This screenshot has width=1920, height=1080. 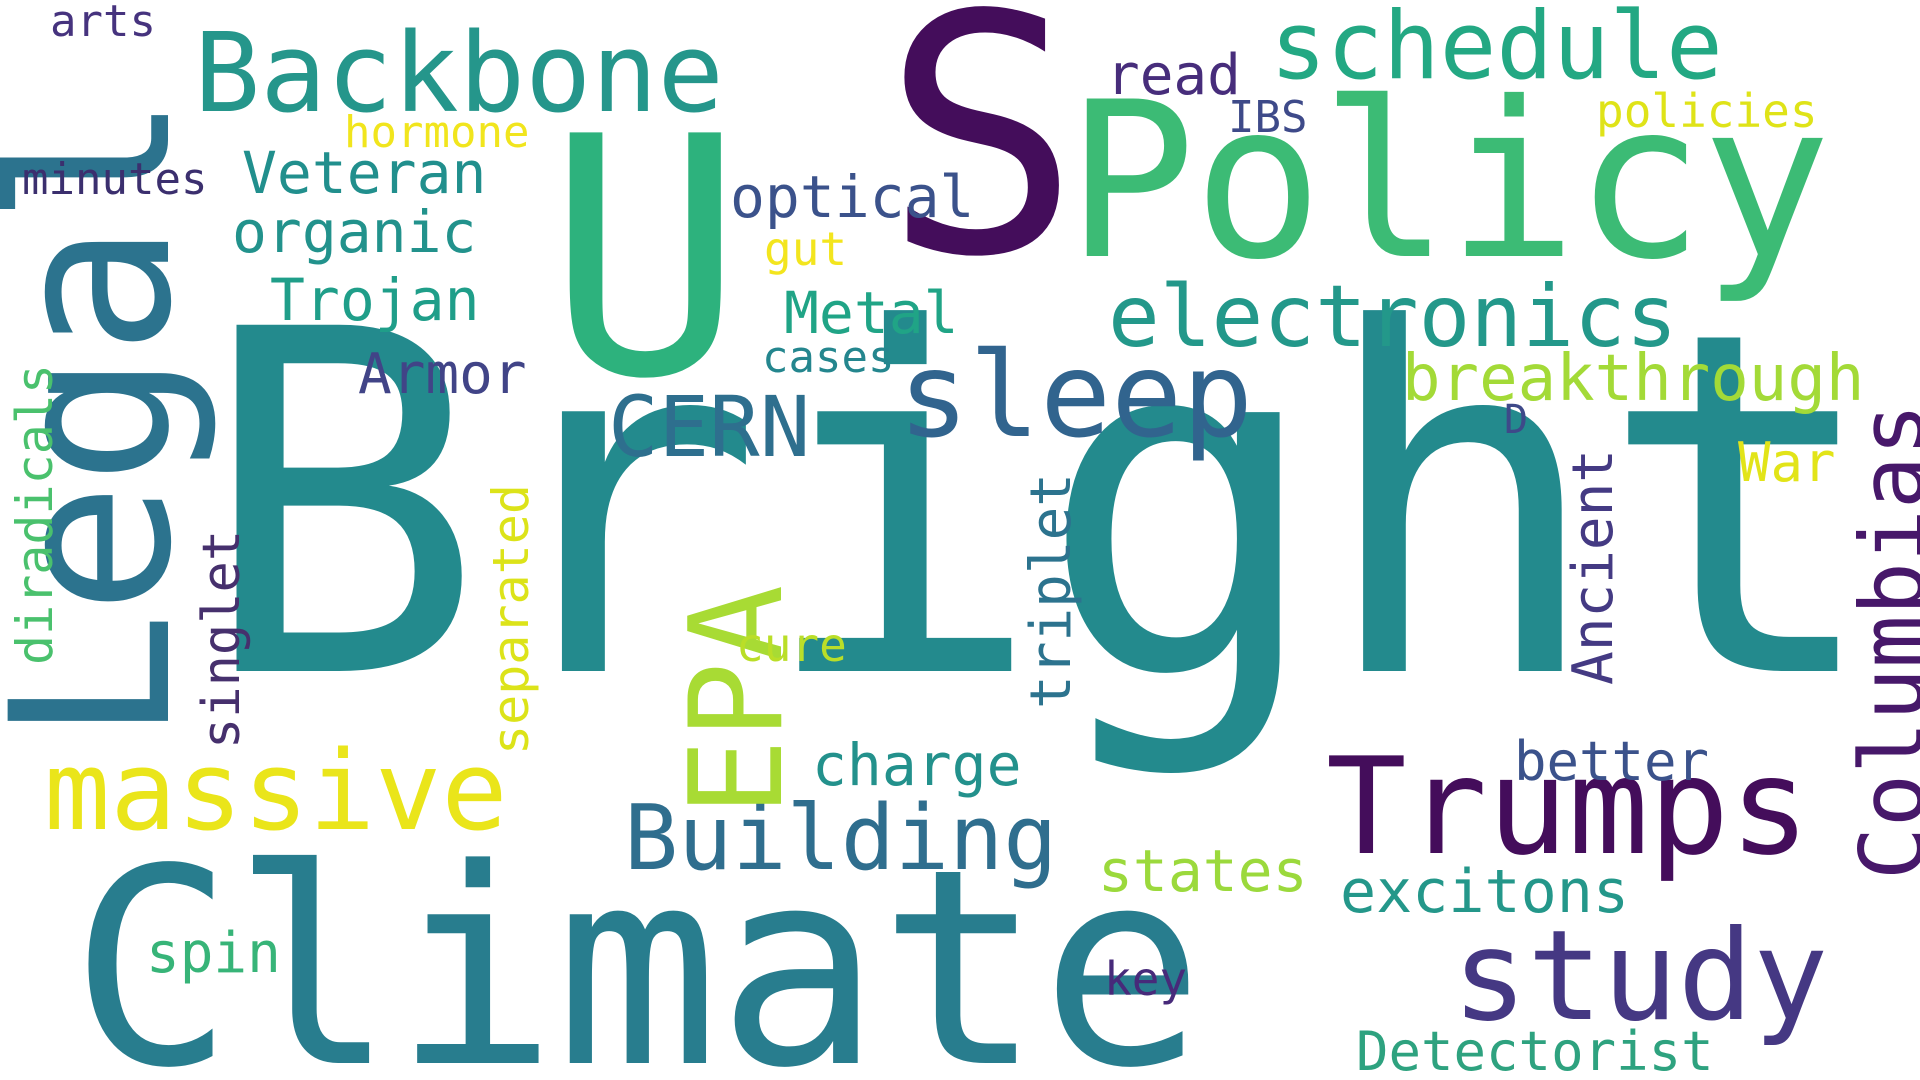 What do you see at coordinates (1076, 395) in the screenshot?
I see `word-sleep: sleep` at bounding box center [1076, 395].